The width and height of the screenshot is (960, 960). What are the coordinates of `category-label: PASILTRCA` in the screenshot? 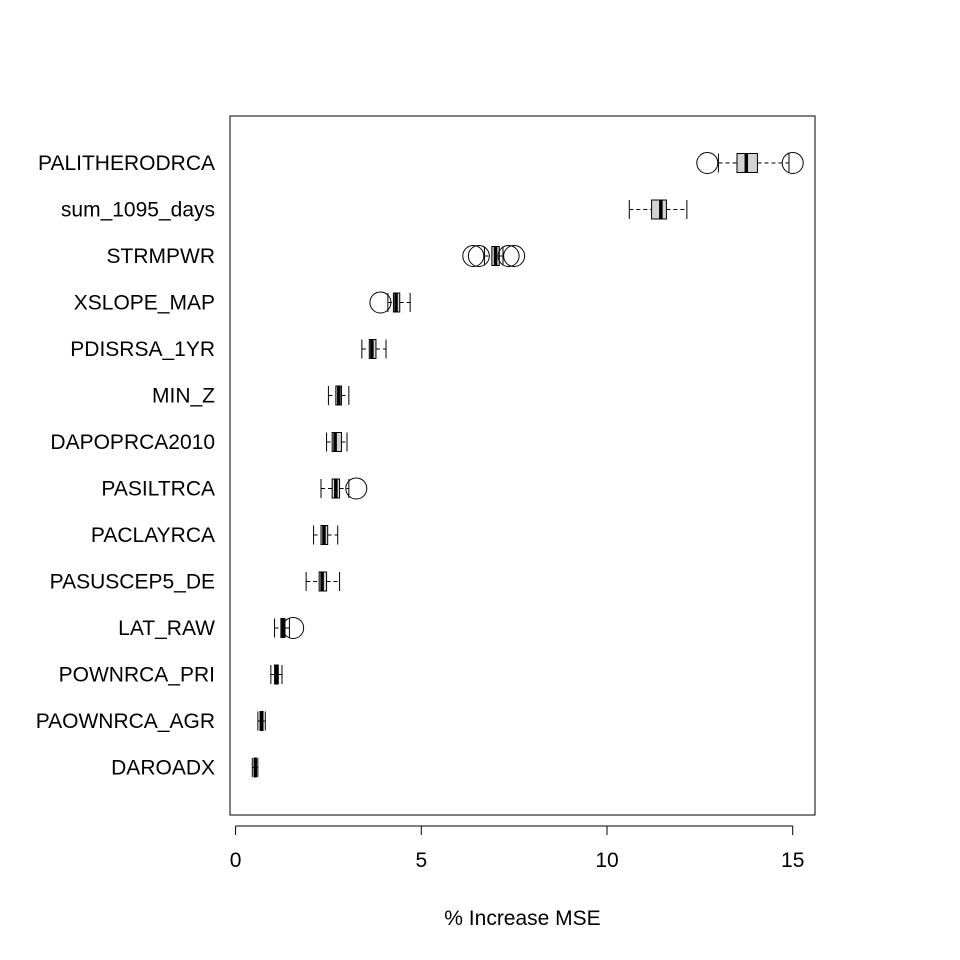 It's located at (158, 489).